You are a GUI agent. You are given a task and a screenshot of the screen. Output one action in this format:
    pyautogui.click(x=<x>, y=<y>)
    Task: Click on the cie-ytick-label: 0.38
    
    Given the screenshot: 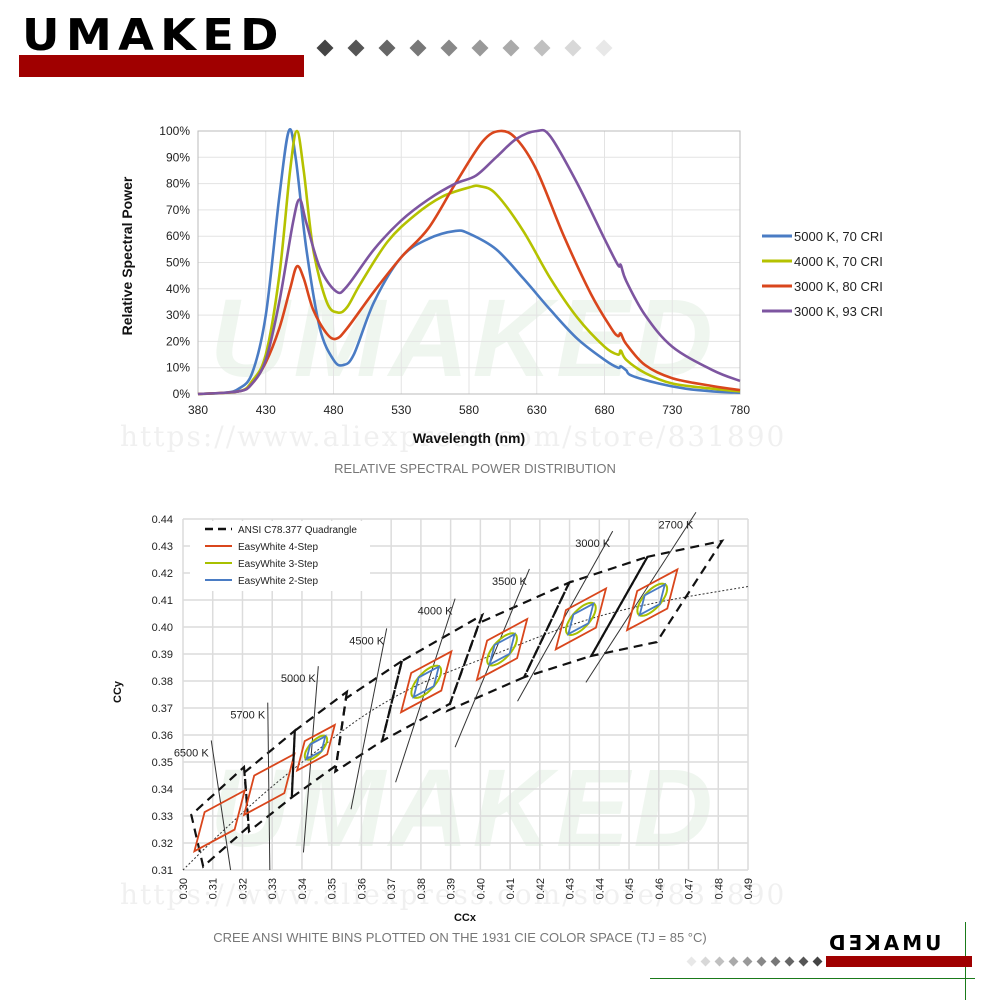 What is the action you would take?
    pyautogui.click(x=162, y=682)
    